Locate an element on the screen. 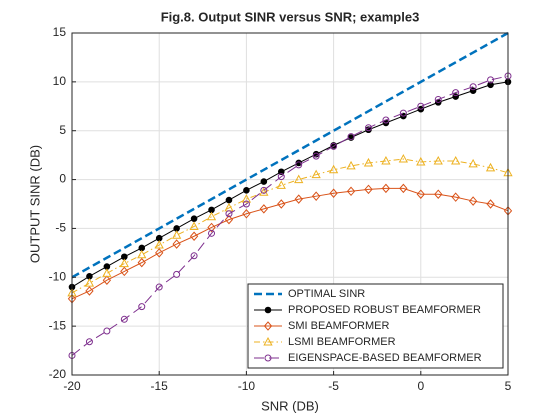 The height and width of the screenshot is (420, 560). y-tick-label: -20 is located at coordinates (58, 374).